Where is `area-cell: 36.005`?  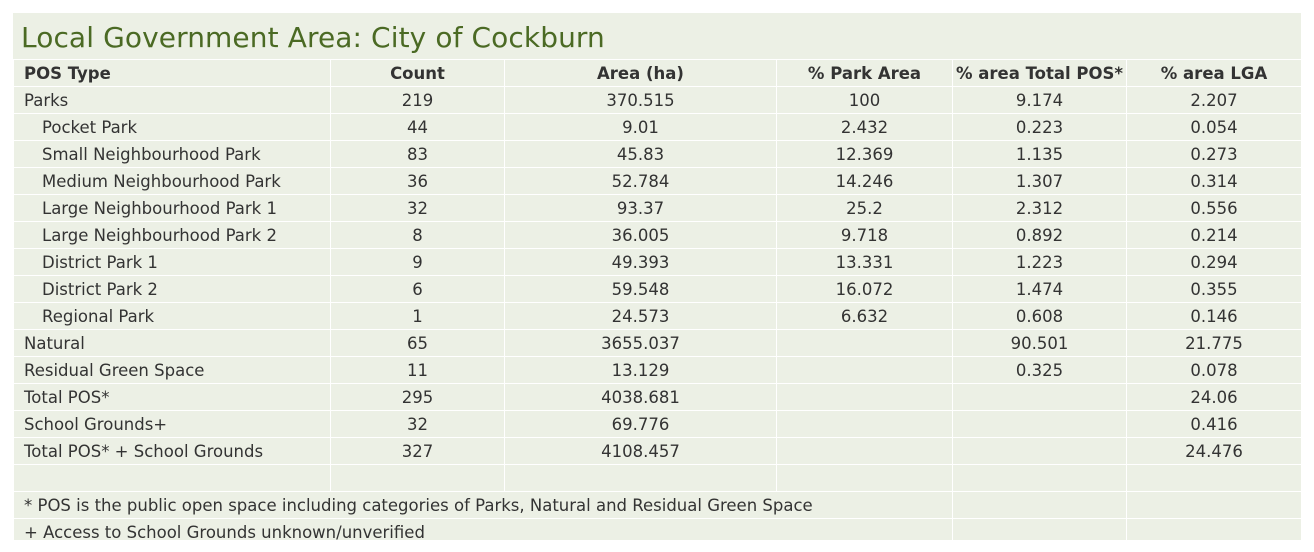 area-cell: 36.005 is located at coordinates (640, 235).